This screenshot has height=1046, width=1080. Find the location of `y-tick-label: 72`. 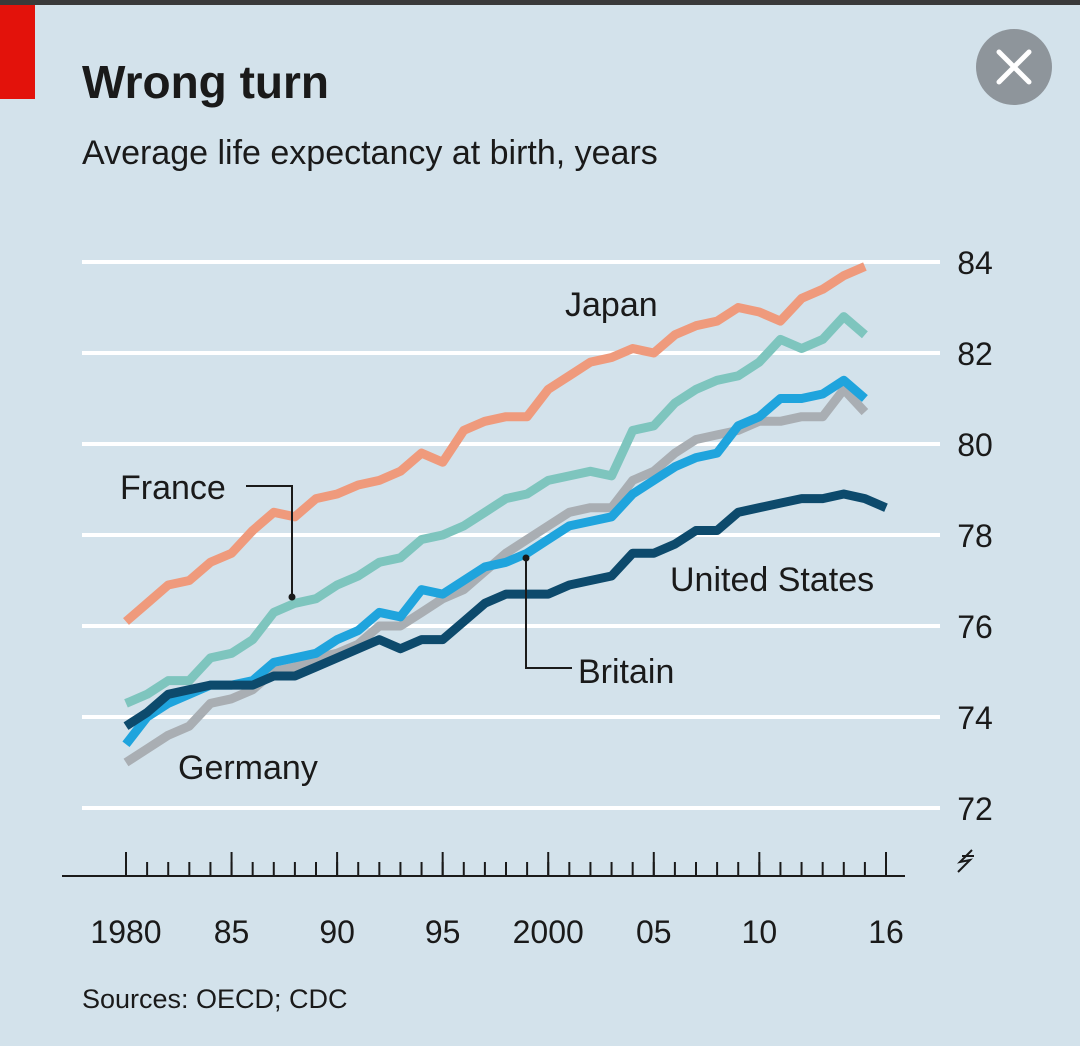

y-tick-label: 72 is located at coordinates (975, 809).